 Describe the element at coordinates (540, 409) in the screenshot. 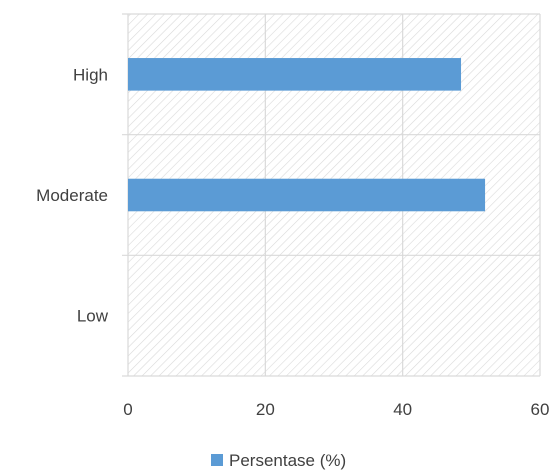

I see `x-tick-label: 60` at that location.